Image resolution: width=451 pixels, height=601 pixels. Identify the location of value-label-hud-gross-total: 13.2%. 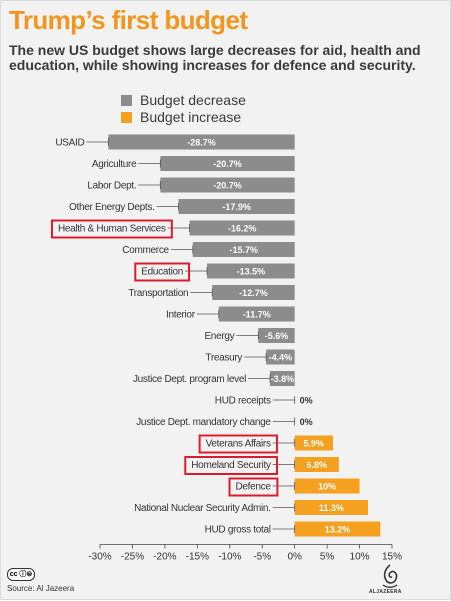
(338, 530).